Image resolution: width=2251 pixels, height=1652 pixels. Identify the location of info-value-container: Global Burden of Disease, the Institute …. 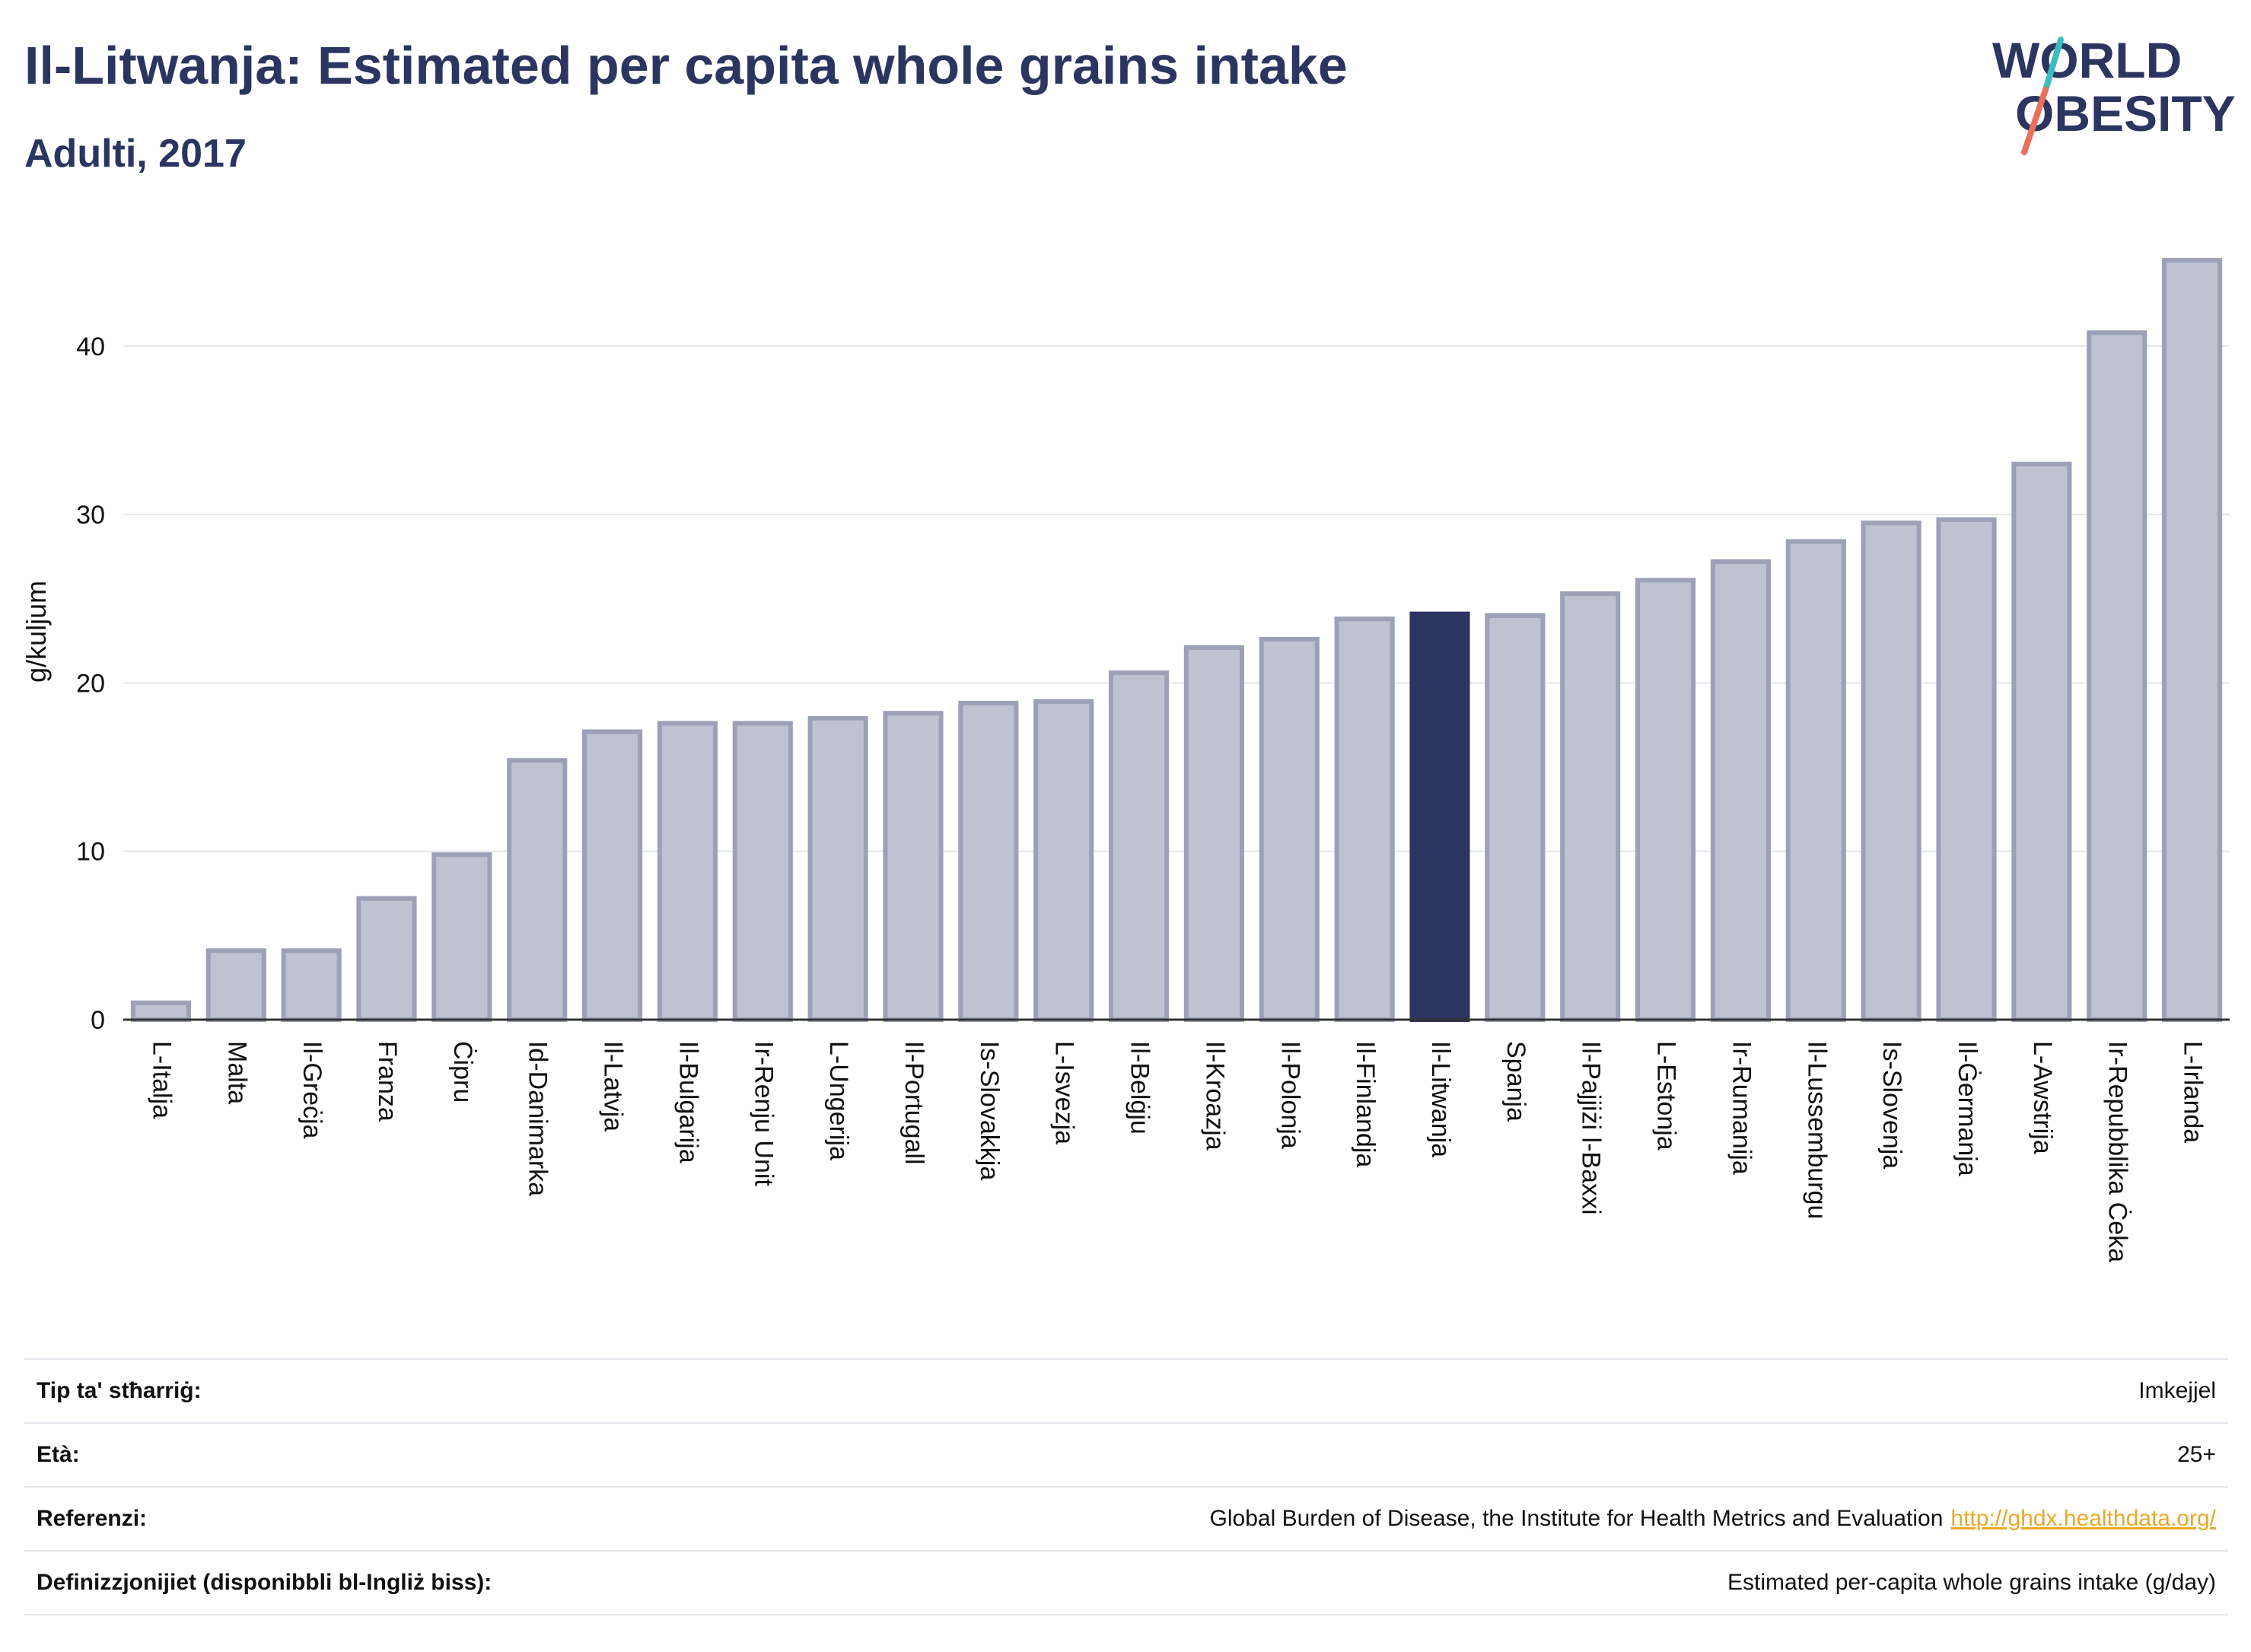
(1713, 1519).